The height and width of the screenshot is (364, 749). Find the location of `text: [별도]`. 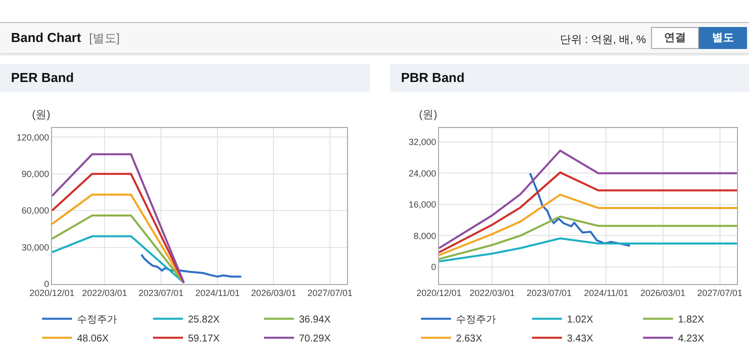

text: [별도] is located at coordinates (104, 38).